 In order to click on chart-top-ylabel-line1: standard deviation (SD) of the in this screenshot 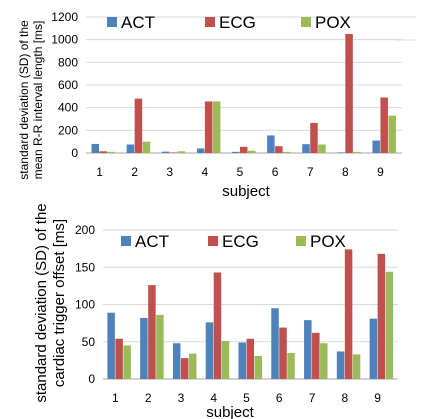, I will do `click(24, 100)`.